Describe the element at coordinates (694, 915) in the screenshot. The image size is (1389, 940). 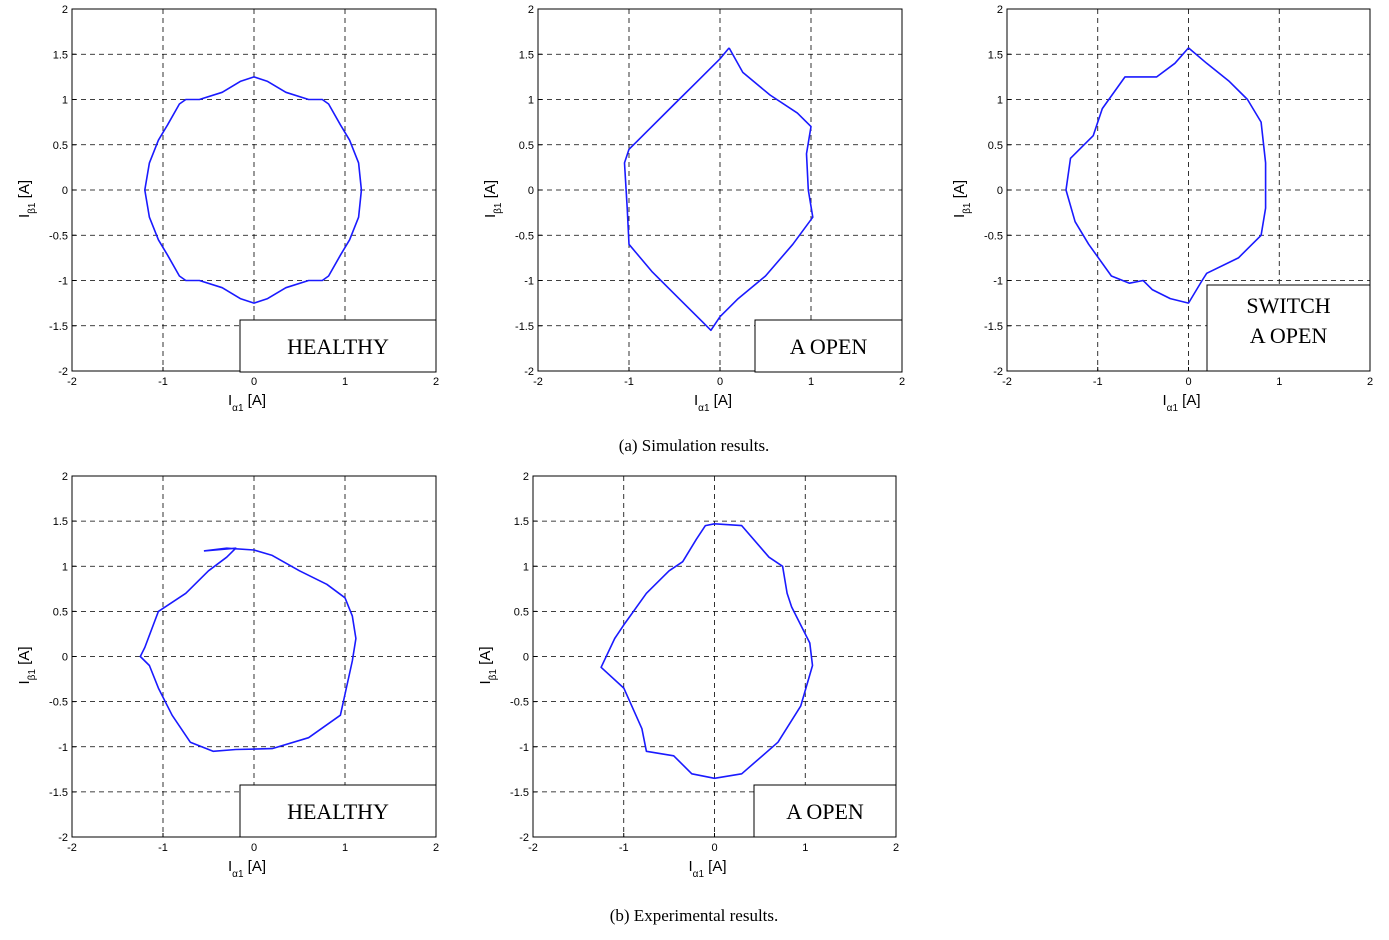
I see `caption-experimental: (b) Experimental results.` at that location.